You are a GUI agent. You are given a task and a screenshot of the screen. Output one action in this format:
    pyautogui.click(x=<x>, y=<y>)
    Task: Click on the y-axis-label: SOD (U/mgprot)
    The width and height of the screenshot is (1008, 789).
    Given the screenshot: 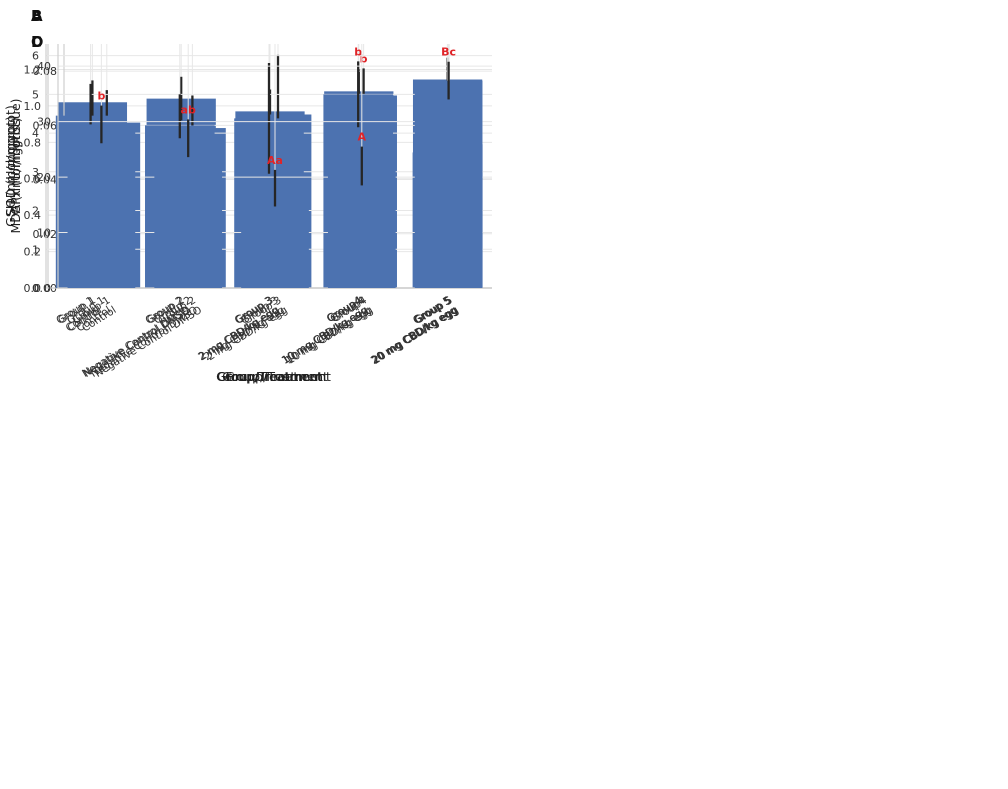 What is the action you would take?
    pyautogui.click(x=10, y=166)
    